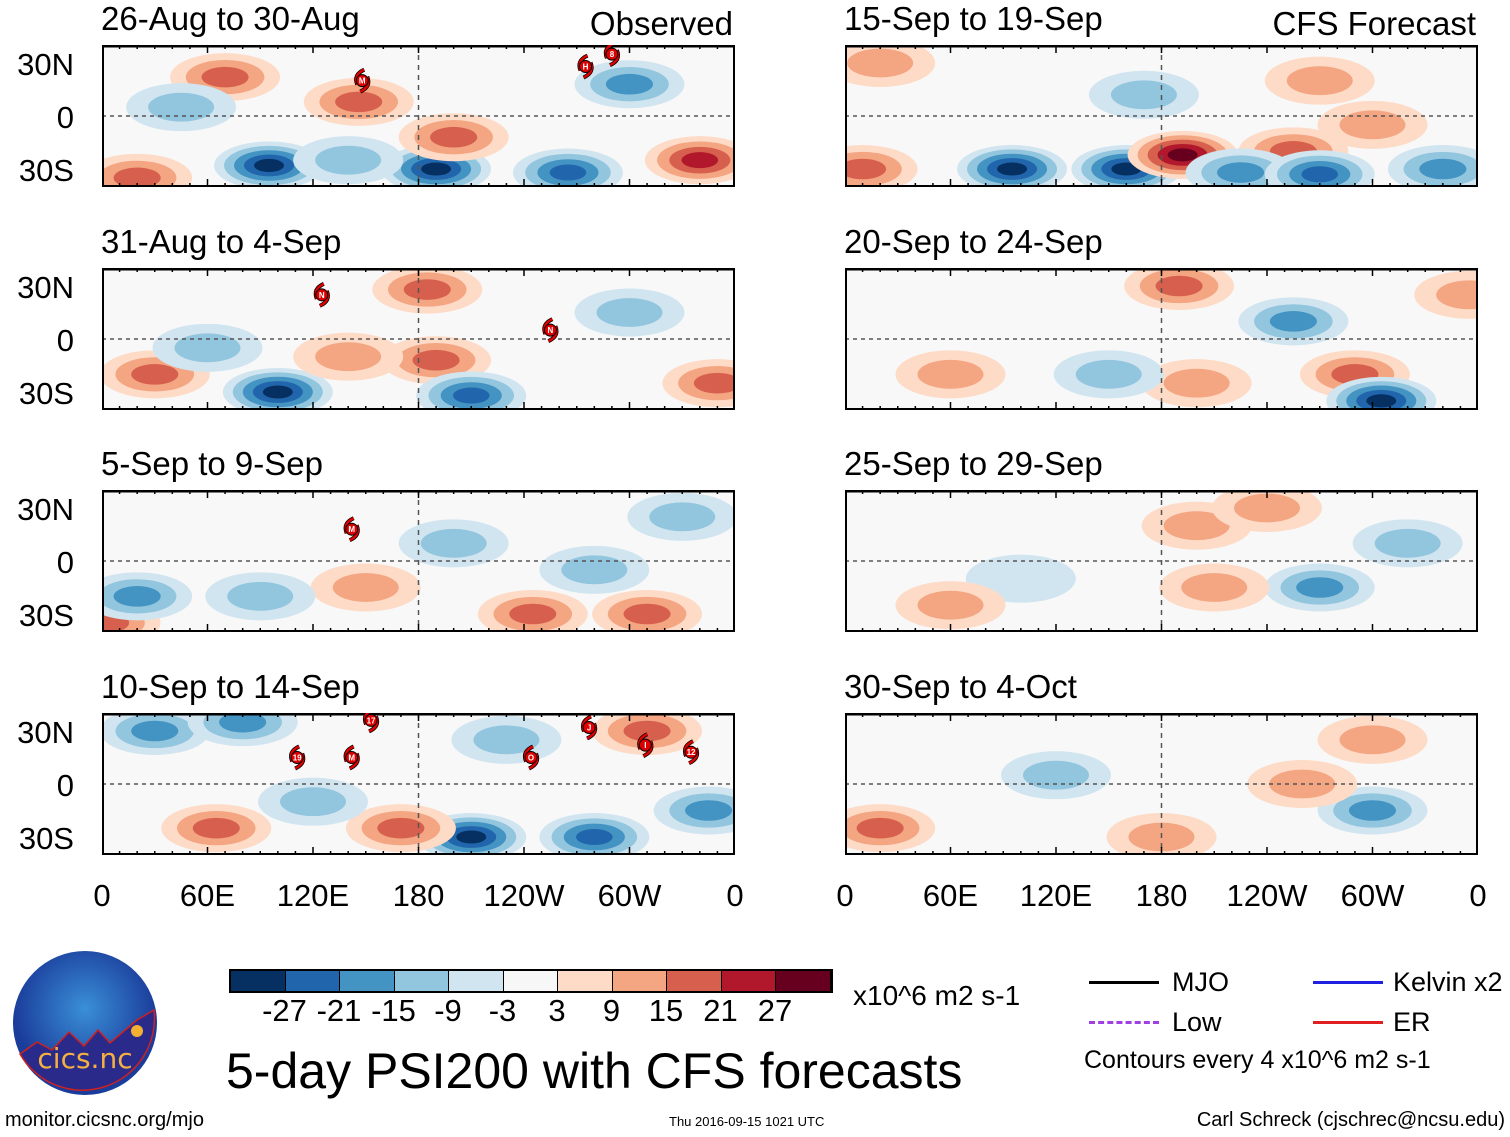 The height and width of the screenshot is (1137, 1510). Describe the element at coordinates (1348, 982) in the screenshot. I see `legend-kelvin-line` at that location.